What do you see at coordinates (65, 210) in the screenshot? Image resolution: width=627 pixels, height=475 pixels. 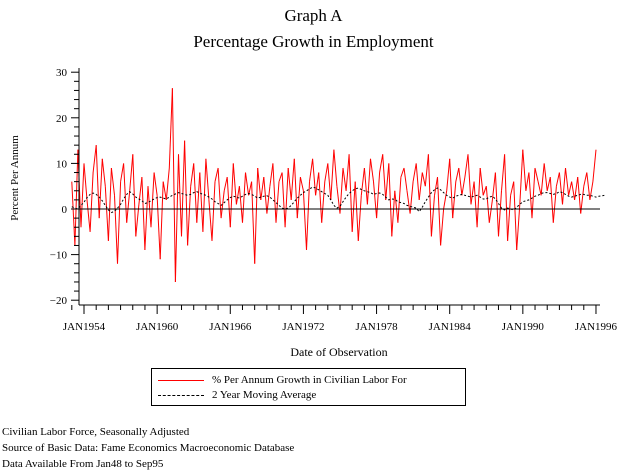 I see `y-tick-label: 0` at bounding box center [65, 210].